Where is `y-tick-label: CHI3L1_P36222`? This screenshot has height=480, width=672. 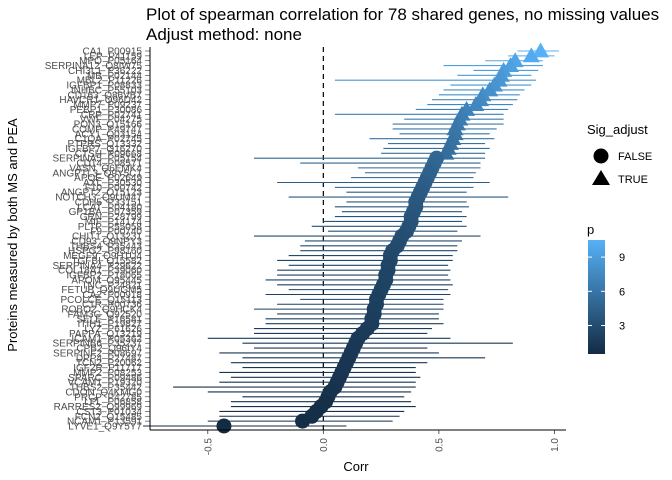
y-tick-label: CHI3L1_P36222 is located at coordinates (105, 71).